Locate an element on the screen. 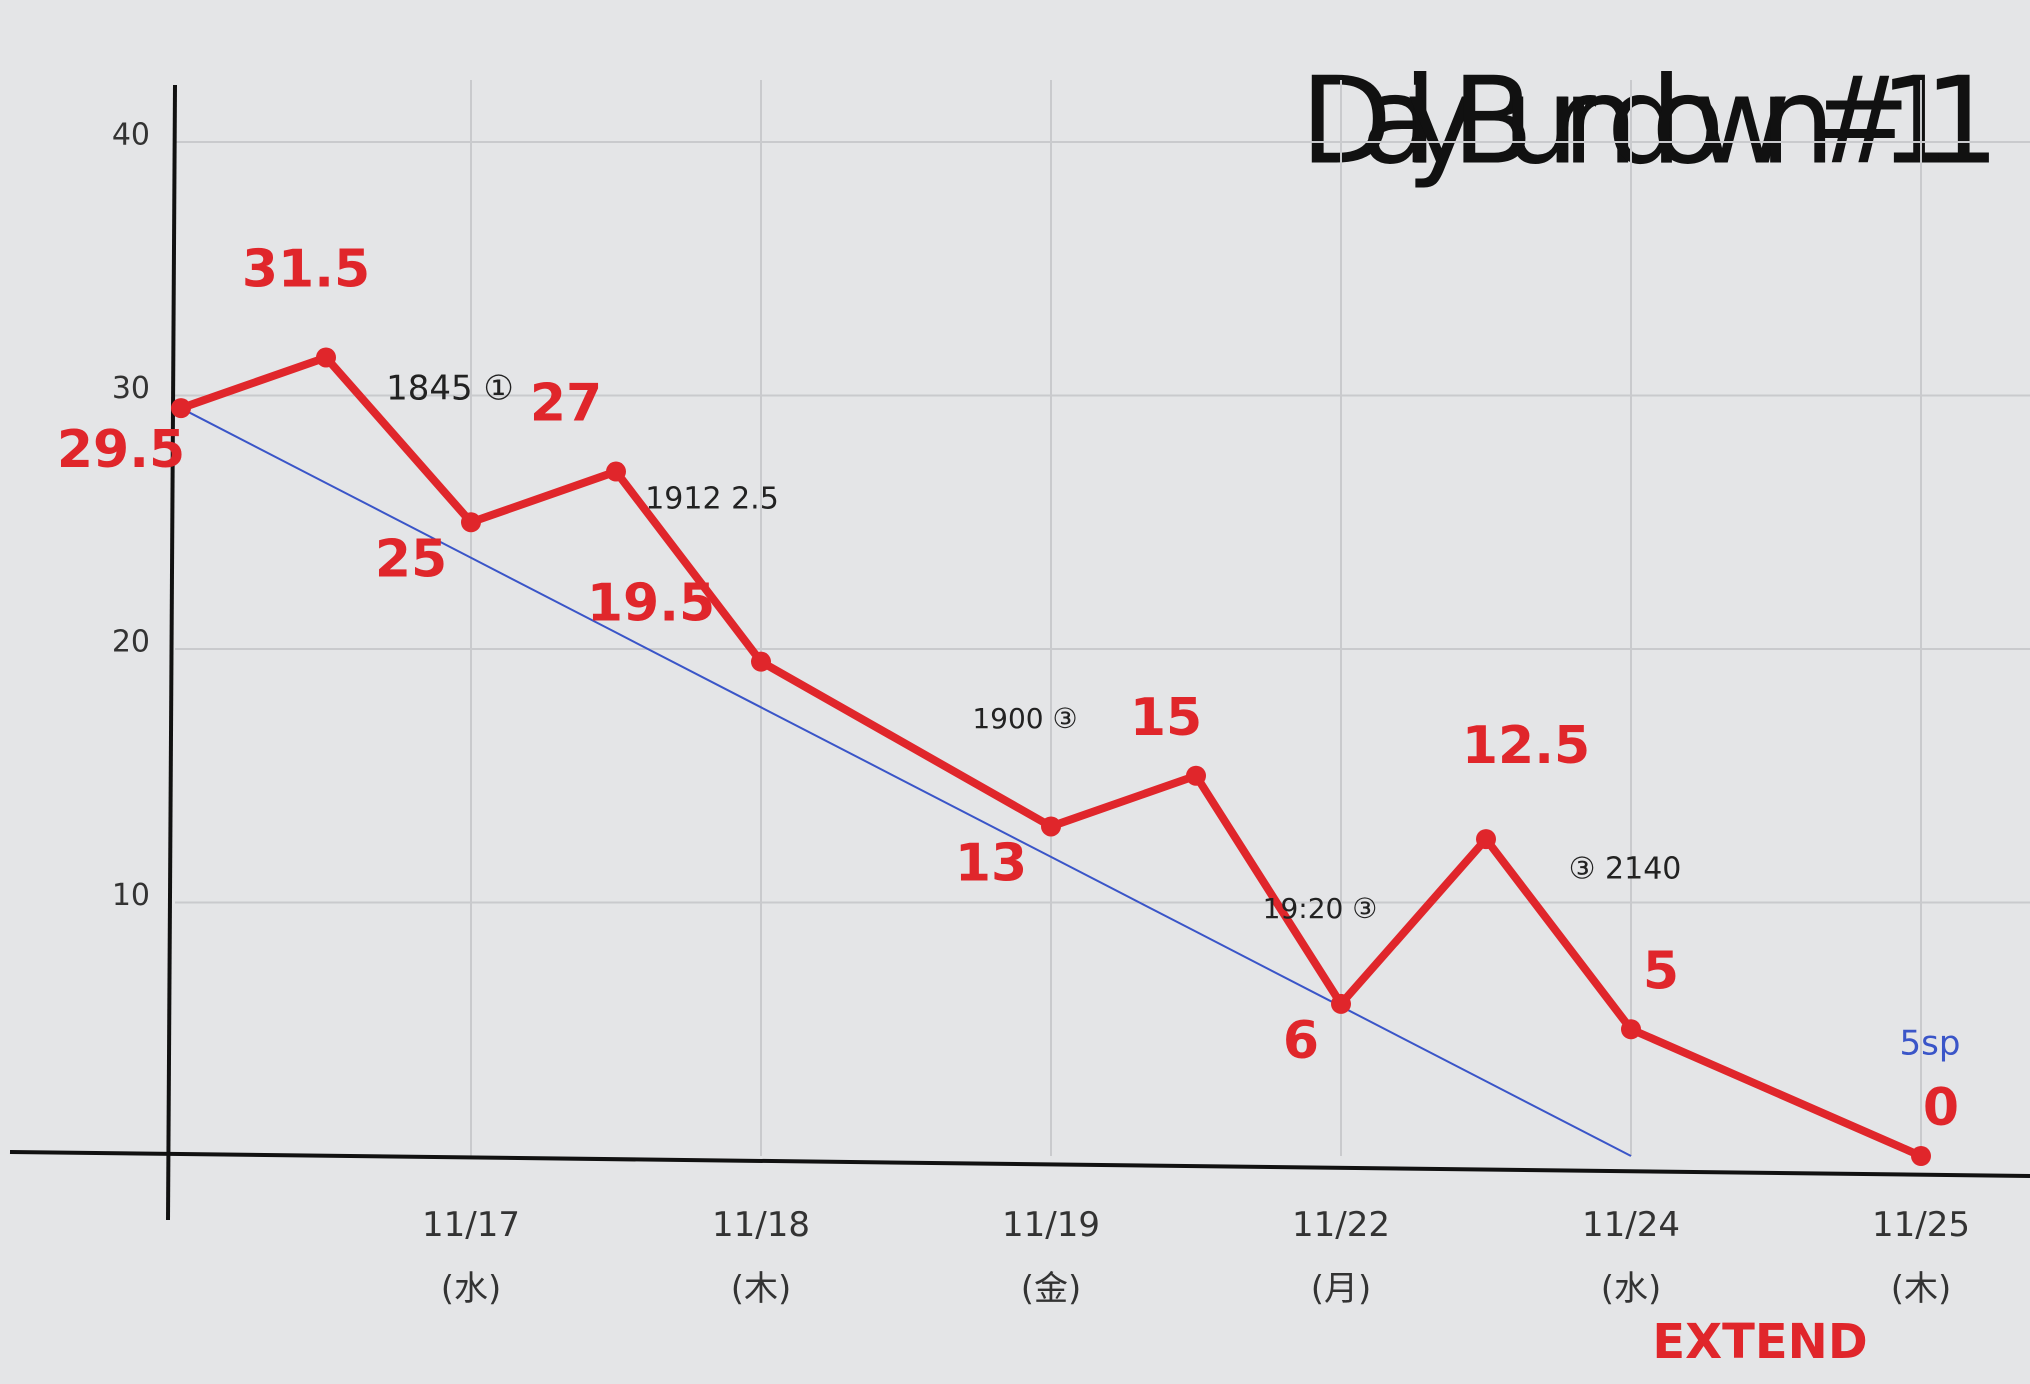 The height and width of the screenshot is (1384, 2030). x-tick-label: 11/24 (水) is located at coordinates (1631, 1257).